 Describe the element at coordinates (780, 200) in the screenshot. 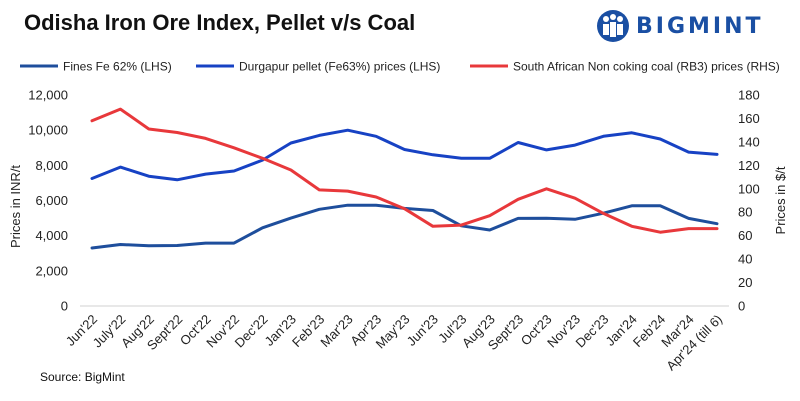

I see `y-right-axis-label: Prices in $/t` at that location.